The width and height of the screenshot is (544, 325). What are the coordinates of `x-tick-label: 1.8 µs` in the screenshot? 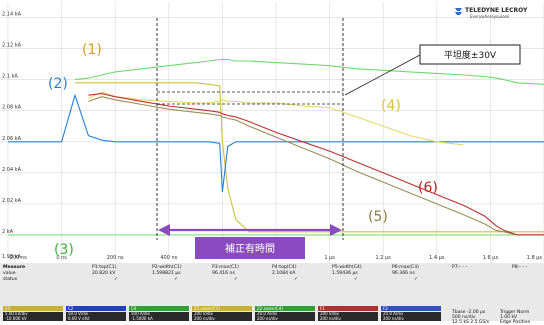 It's located at (535, 258).